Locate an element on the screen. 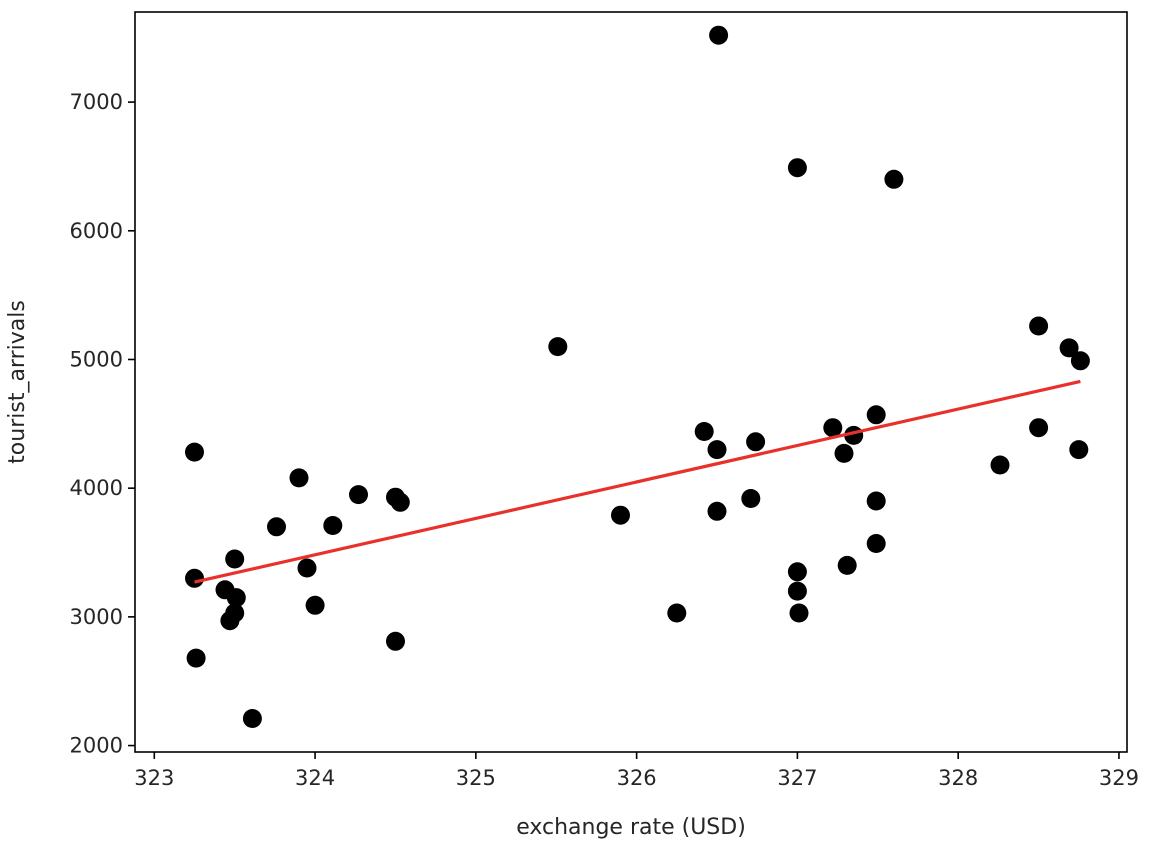  x-tick-label: 329 is located at coordinates (1119, 778).